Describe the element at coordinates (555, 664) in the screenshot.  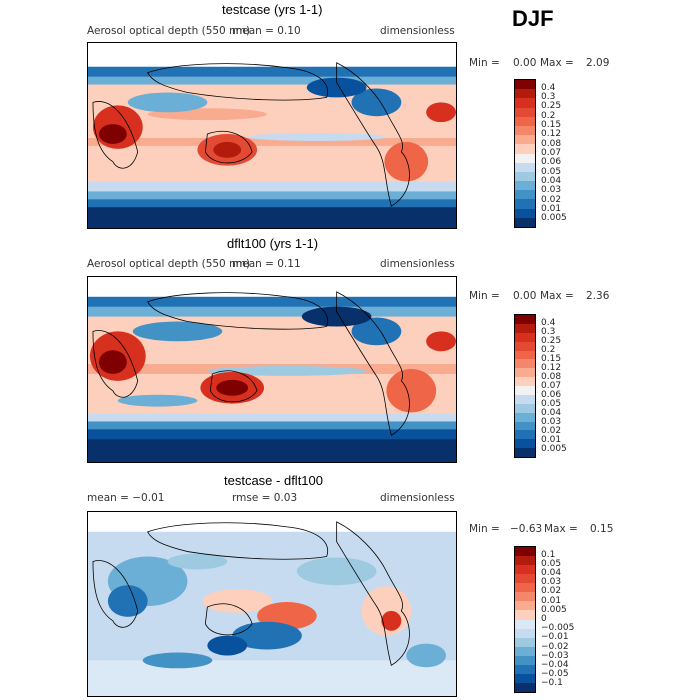
I see `colorbar-label: −0.04` at that location.